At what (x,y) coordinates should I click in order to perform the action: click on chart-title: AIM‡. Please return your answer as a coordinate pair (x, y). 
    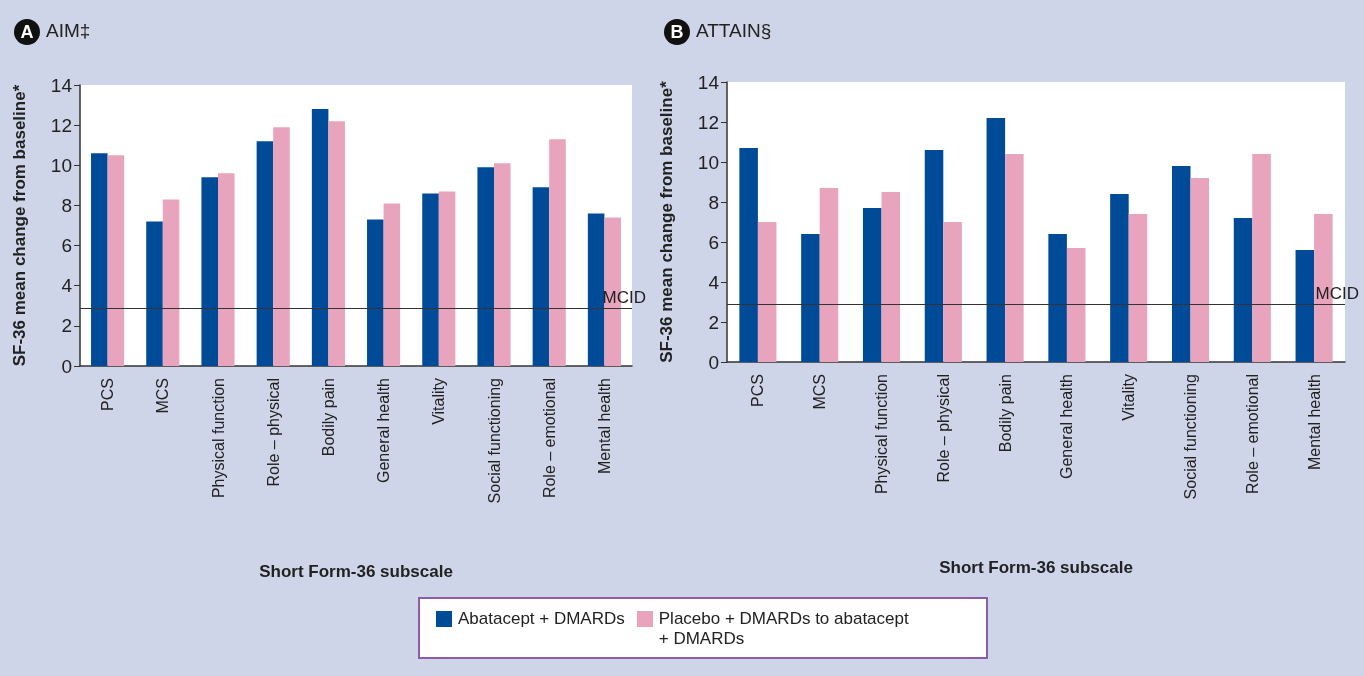
    Looking at the image, I should click on (68, 31).